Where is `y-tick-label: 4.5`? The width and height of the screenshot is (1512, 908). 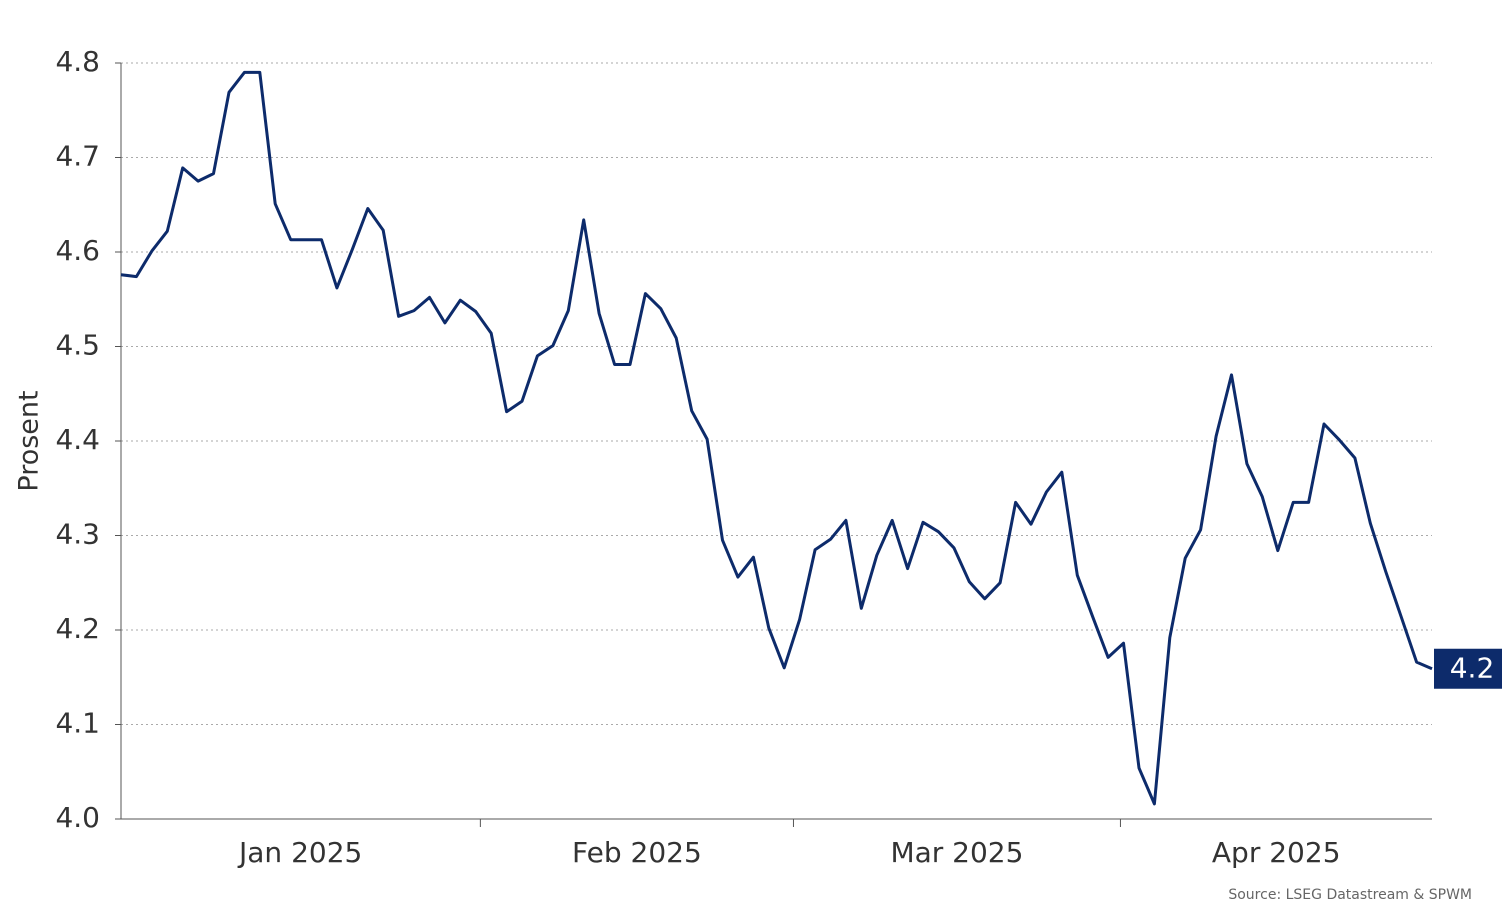
y-tick-label: 4.5 is located at coordinates (77, 345).